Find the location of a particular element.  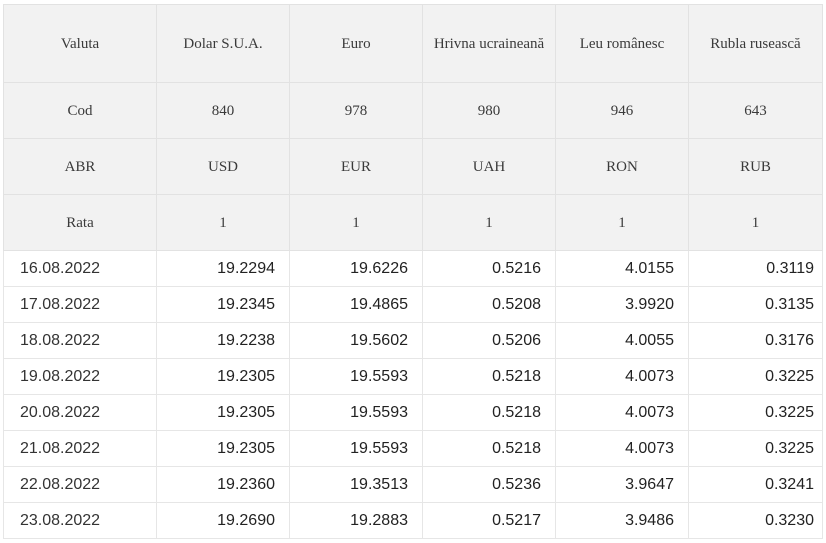

rate-cell-usd: 19.2294 is located at coordinates (223, 268).